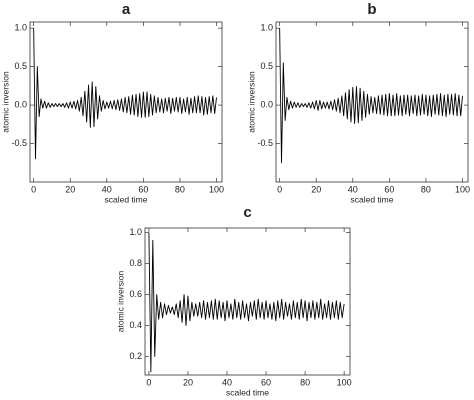  Describe the element at coordinates (135, 294) in the screenshot. I see `y-tick-label: 0.6` at that location.